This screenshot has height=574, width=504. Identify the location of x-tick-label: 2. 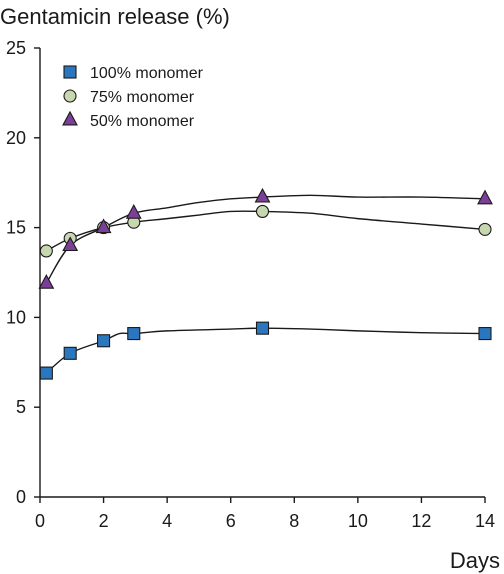
(104, 521).